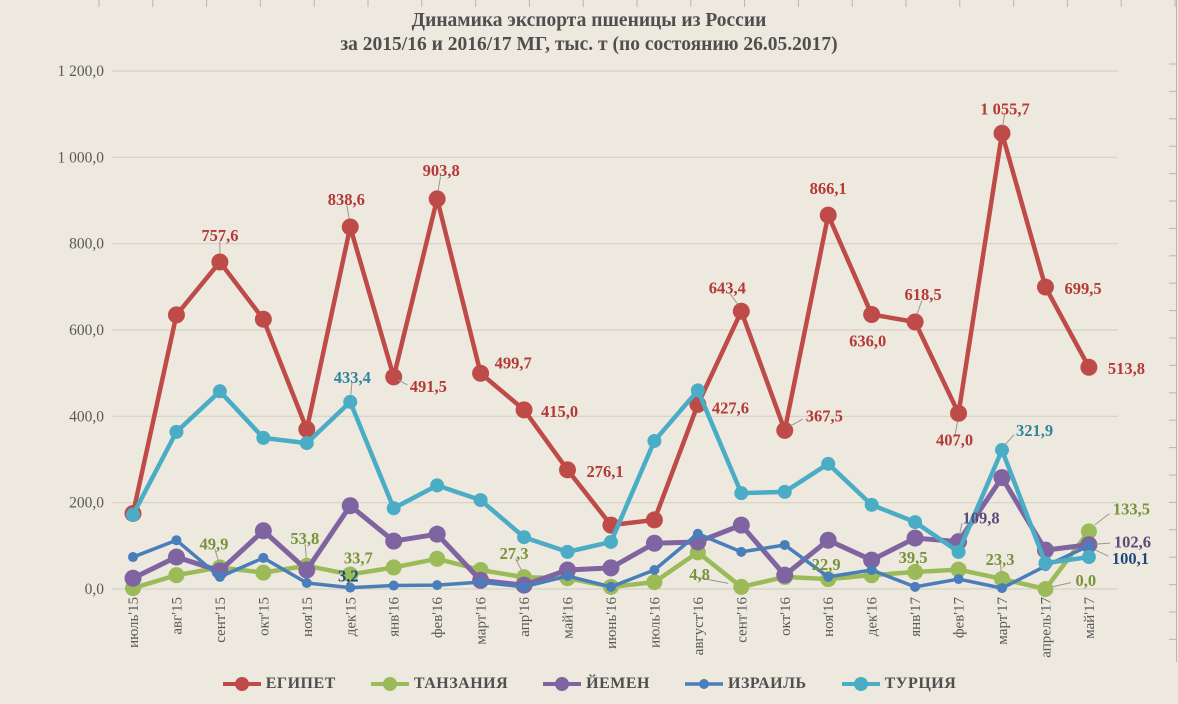  I want to click on data-label: 22,9, so click(826, 564).